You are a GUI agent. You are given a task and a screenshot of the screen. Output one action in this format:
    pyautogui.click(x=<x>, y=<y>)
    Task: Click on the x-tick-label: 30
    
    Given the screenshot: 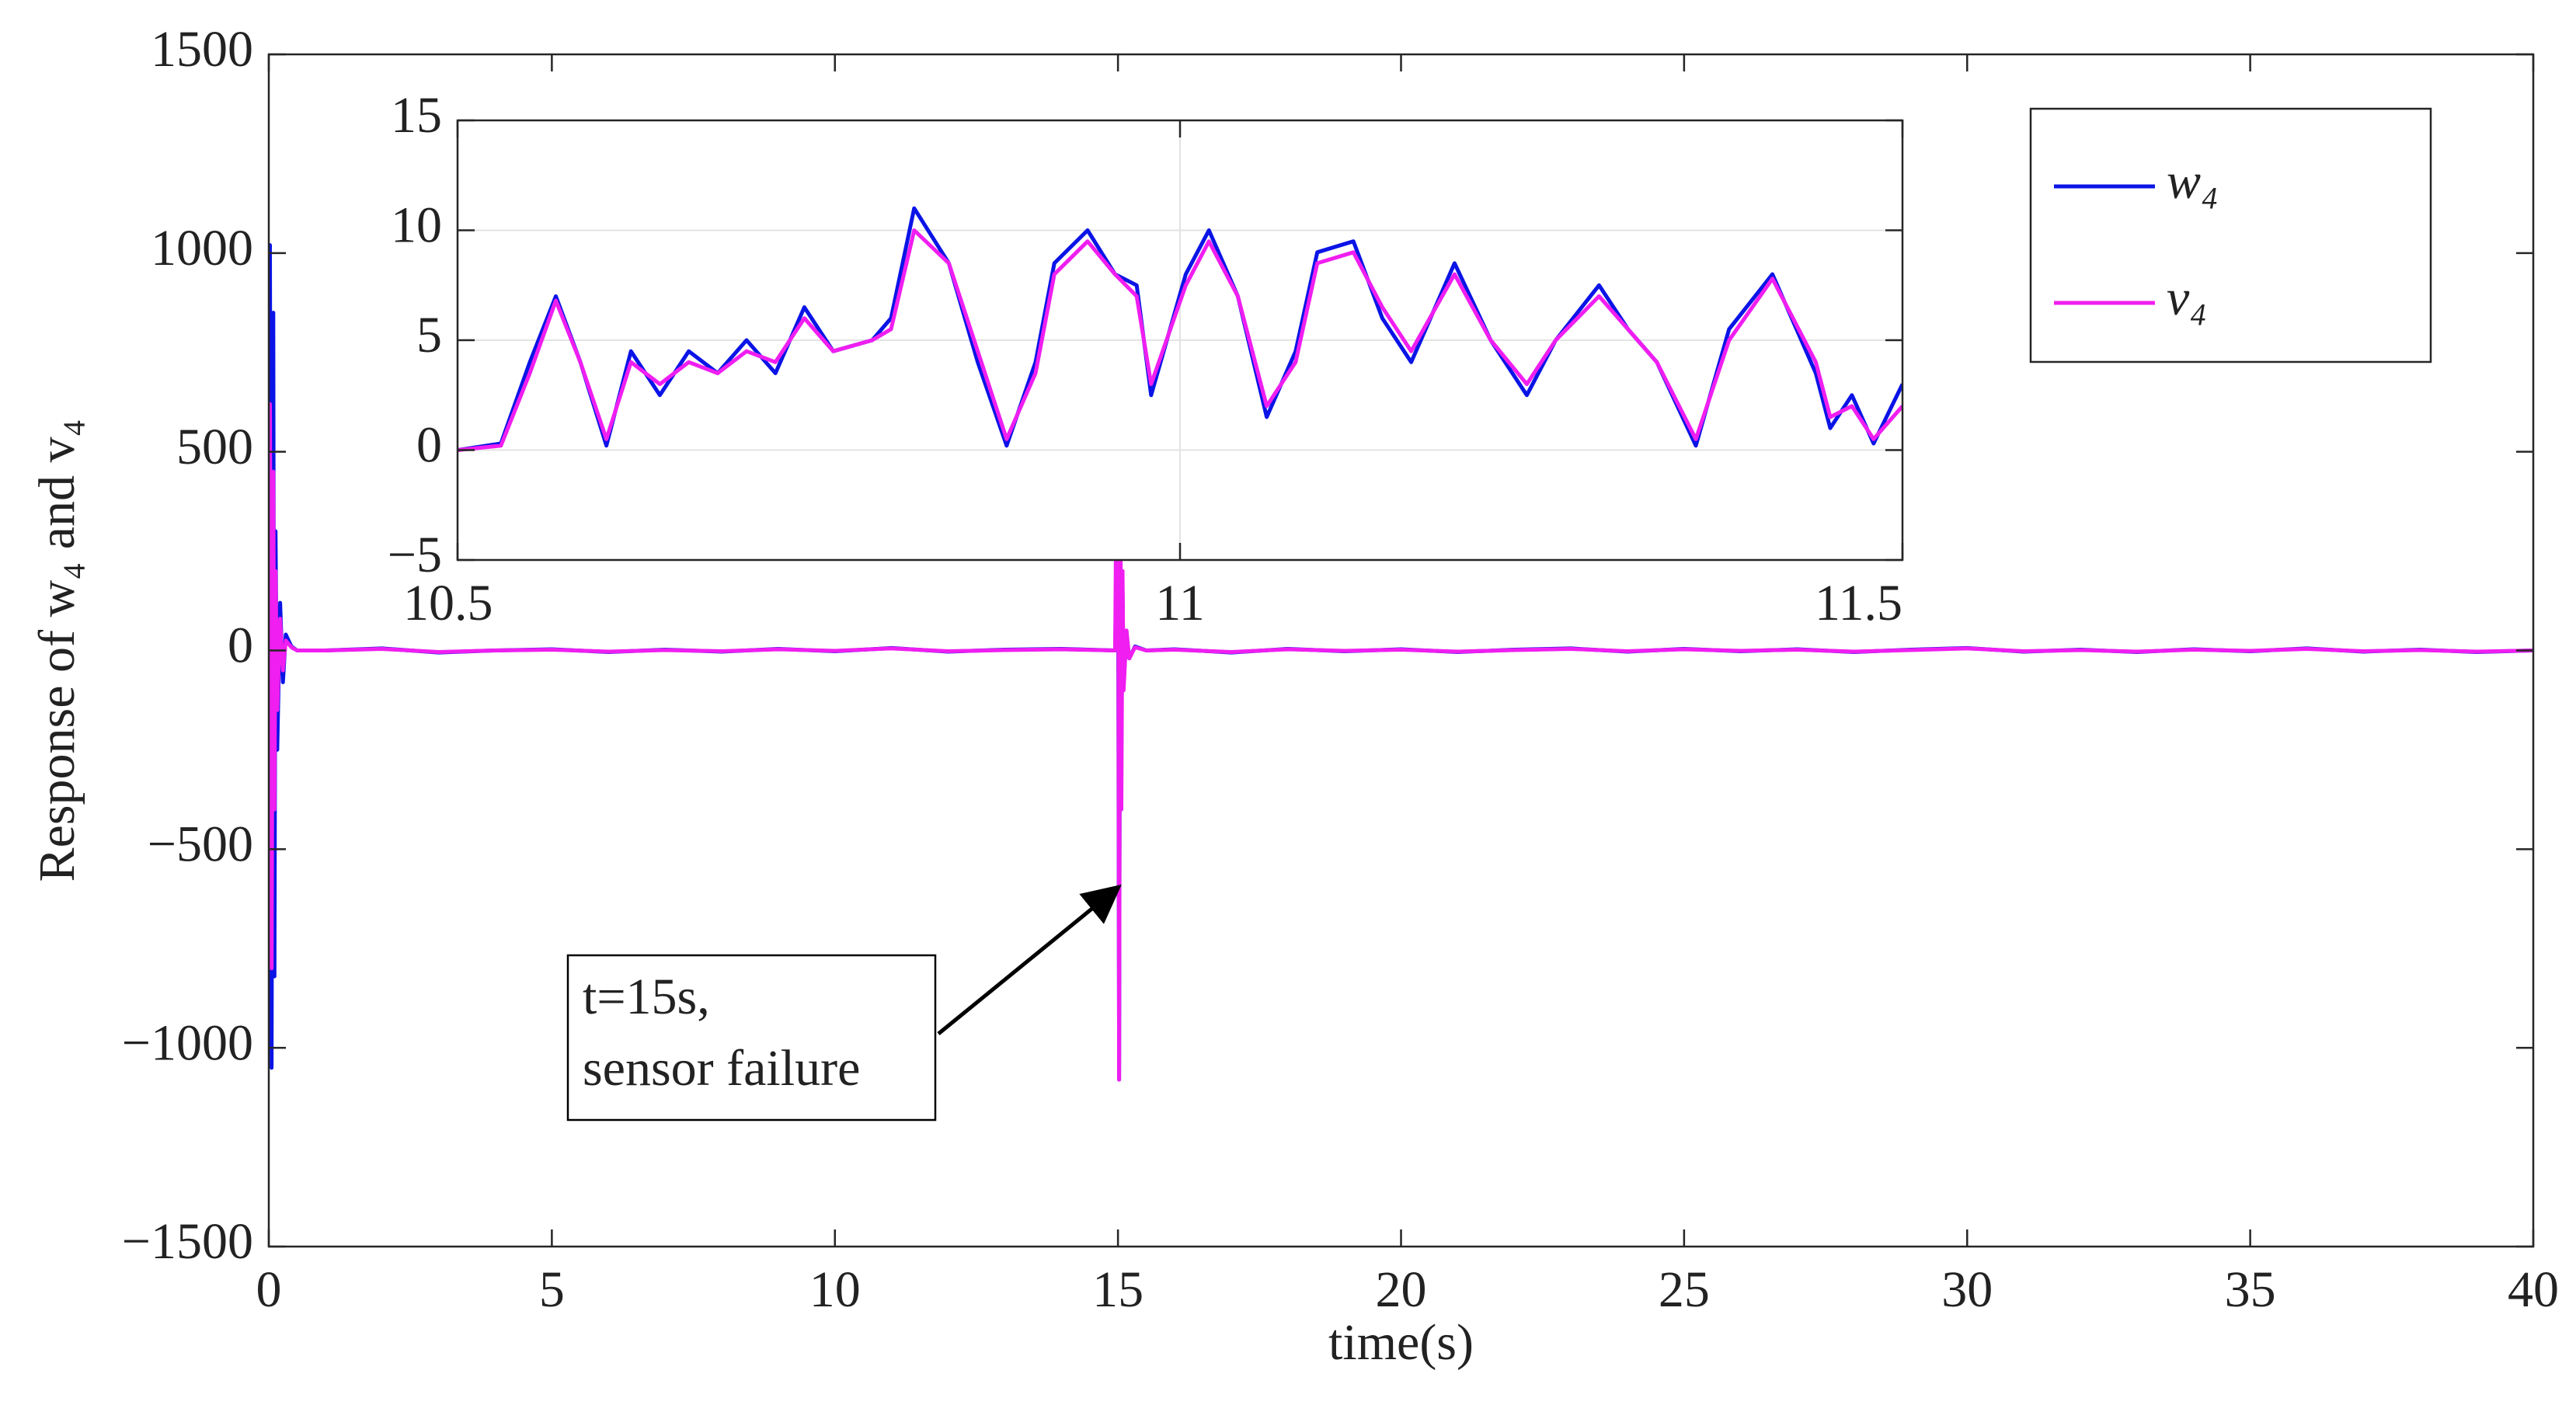 What is the action you would take?
    pyautogui.click(x=1967, y=1289)
    